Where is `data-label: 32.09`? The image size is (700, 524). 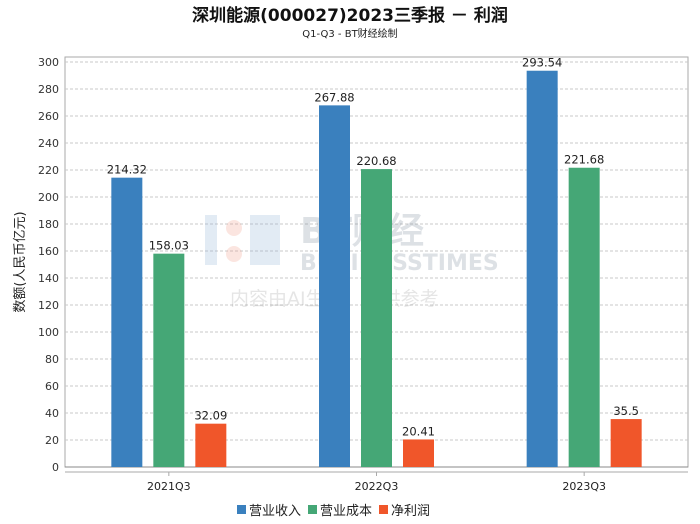 data-label: 32.09 is located at coordinates (210, 416).